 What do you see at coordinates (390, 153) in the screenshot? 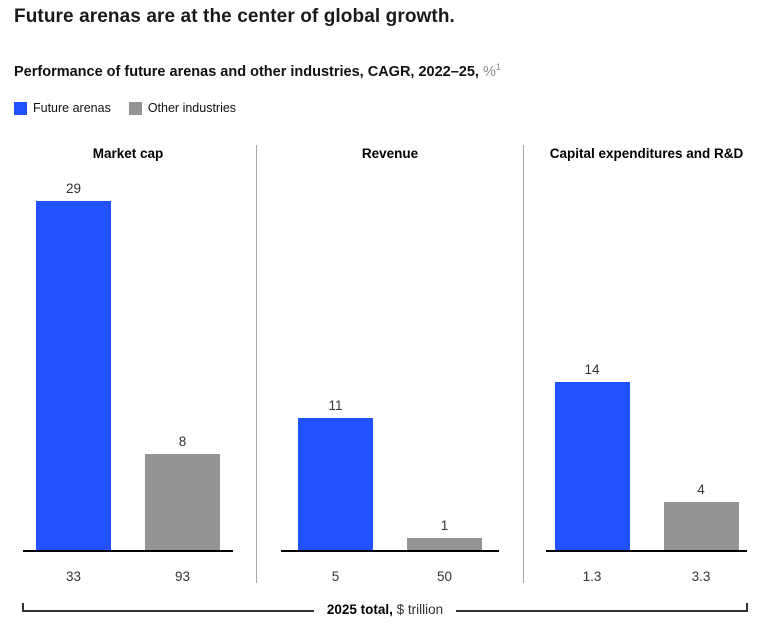
I see `panel-title: Revenue` at bounding box center [390, 153].